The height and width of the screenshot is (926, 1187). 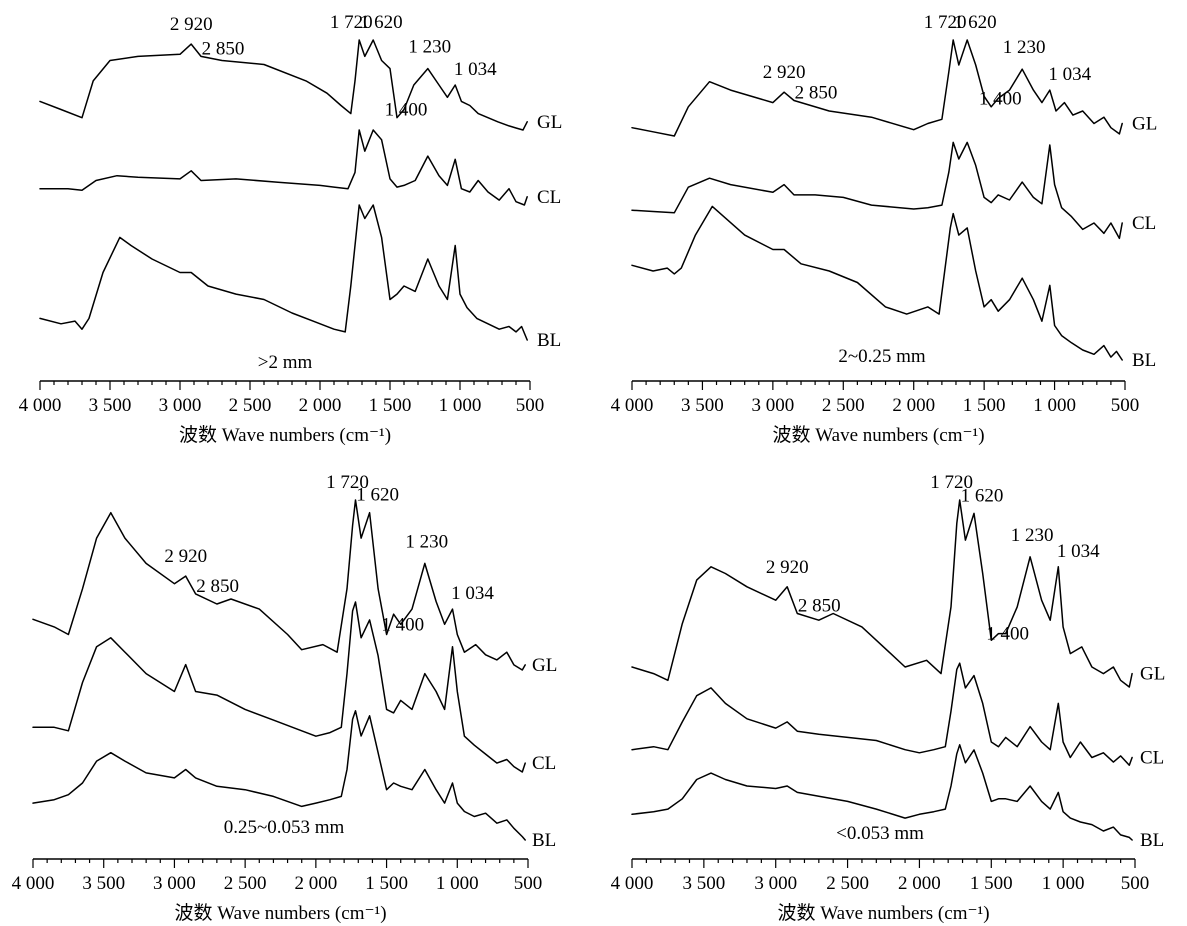 What do you see at coordinates (882, 356) in the screenshot?
I see `size-fraction-label: 2~0.25 mm` at bounding box center [882, 356].